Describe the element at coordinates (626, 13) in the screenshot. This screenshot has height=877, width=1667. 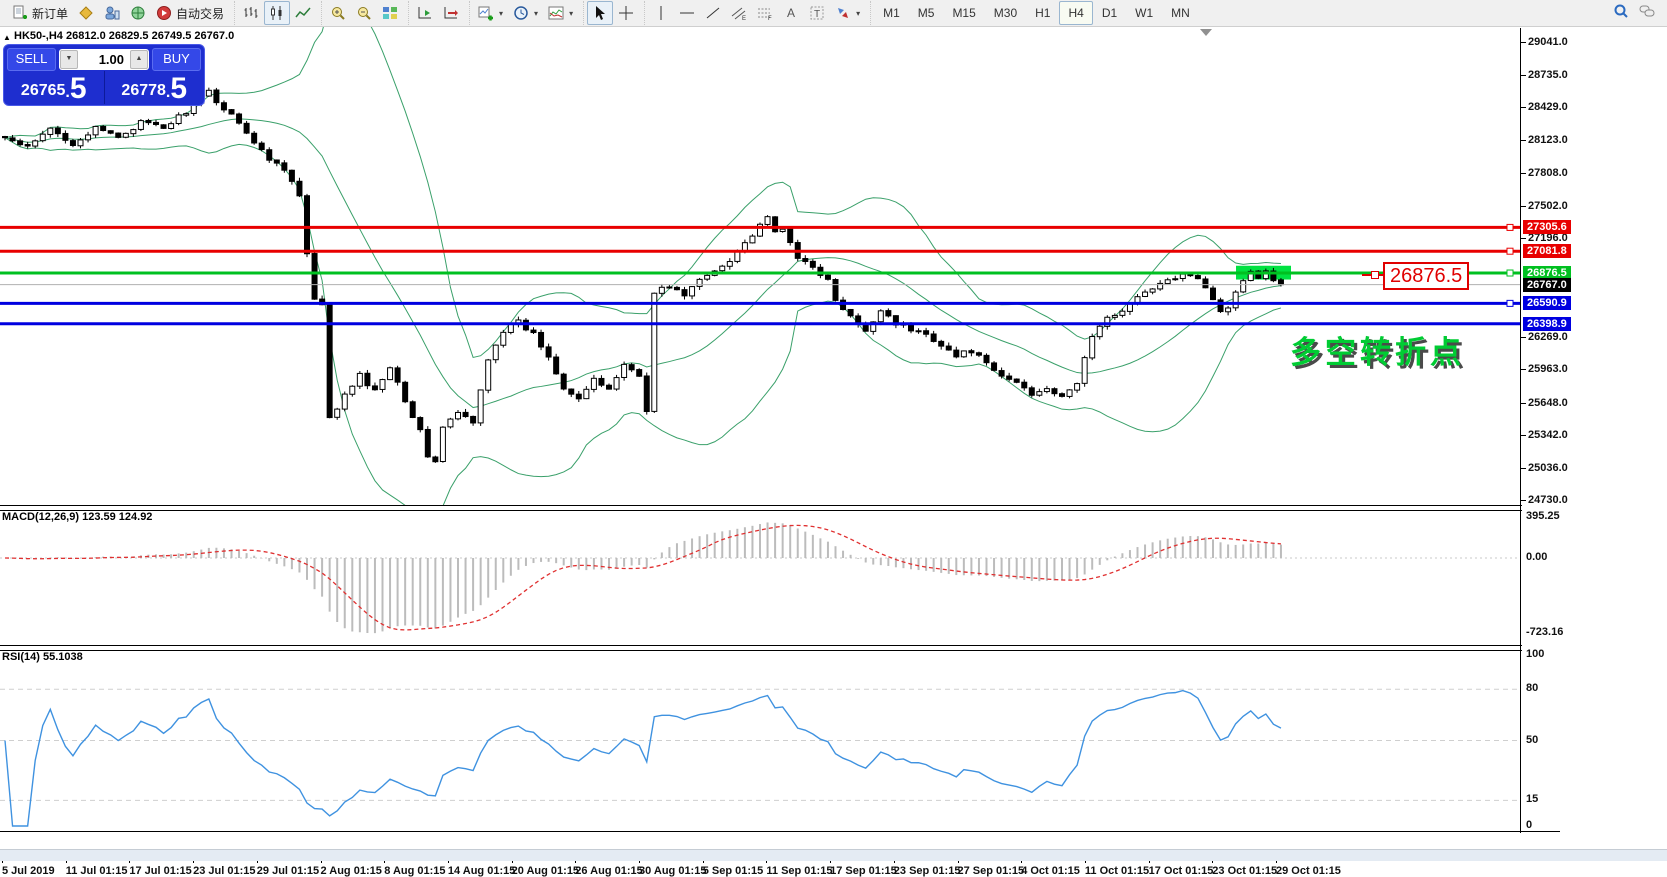
I see `crosshair-button` at that location.